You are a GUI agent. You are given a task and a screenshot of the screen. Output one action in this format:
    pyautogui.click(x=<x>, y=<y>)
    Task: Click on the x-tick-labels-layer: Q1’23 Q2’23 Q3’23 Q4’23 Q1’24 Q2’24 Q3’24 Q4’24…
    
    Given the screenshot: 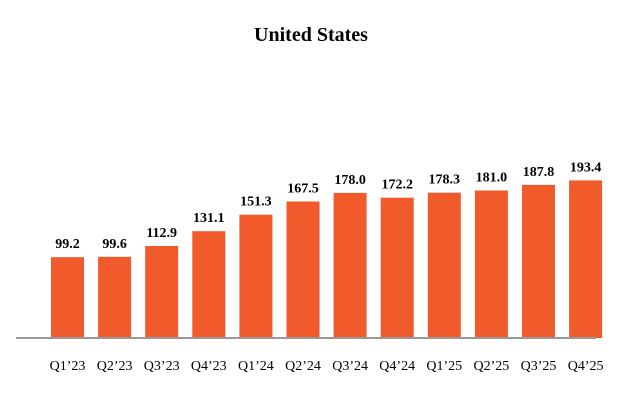 What is the action you would take?
    pyautogui.click(x=327, y=366)
    